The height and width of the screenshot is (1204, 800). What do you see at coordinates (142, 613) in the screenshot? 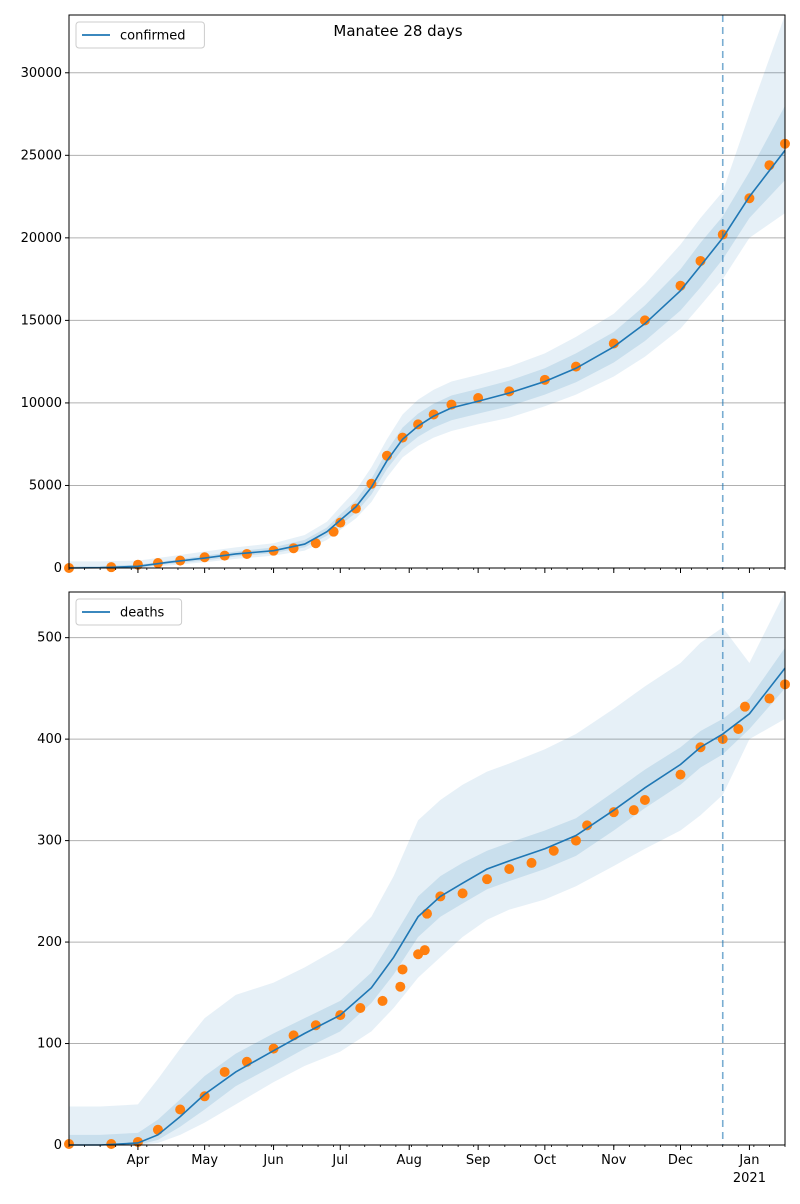
I see `legend-label: deaths` at bounding box center [142, 613].